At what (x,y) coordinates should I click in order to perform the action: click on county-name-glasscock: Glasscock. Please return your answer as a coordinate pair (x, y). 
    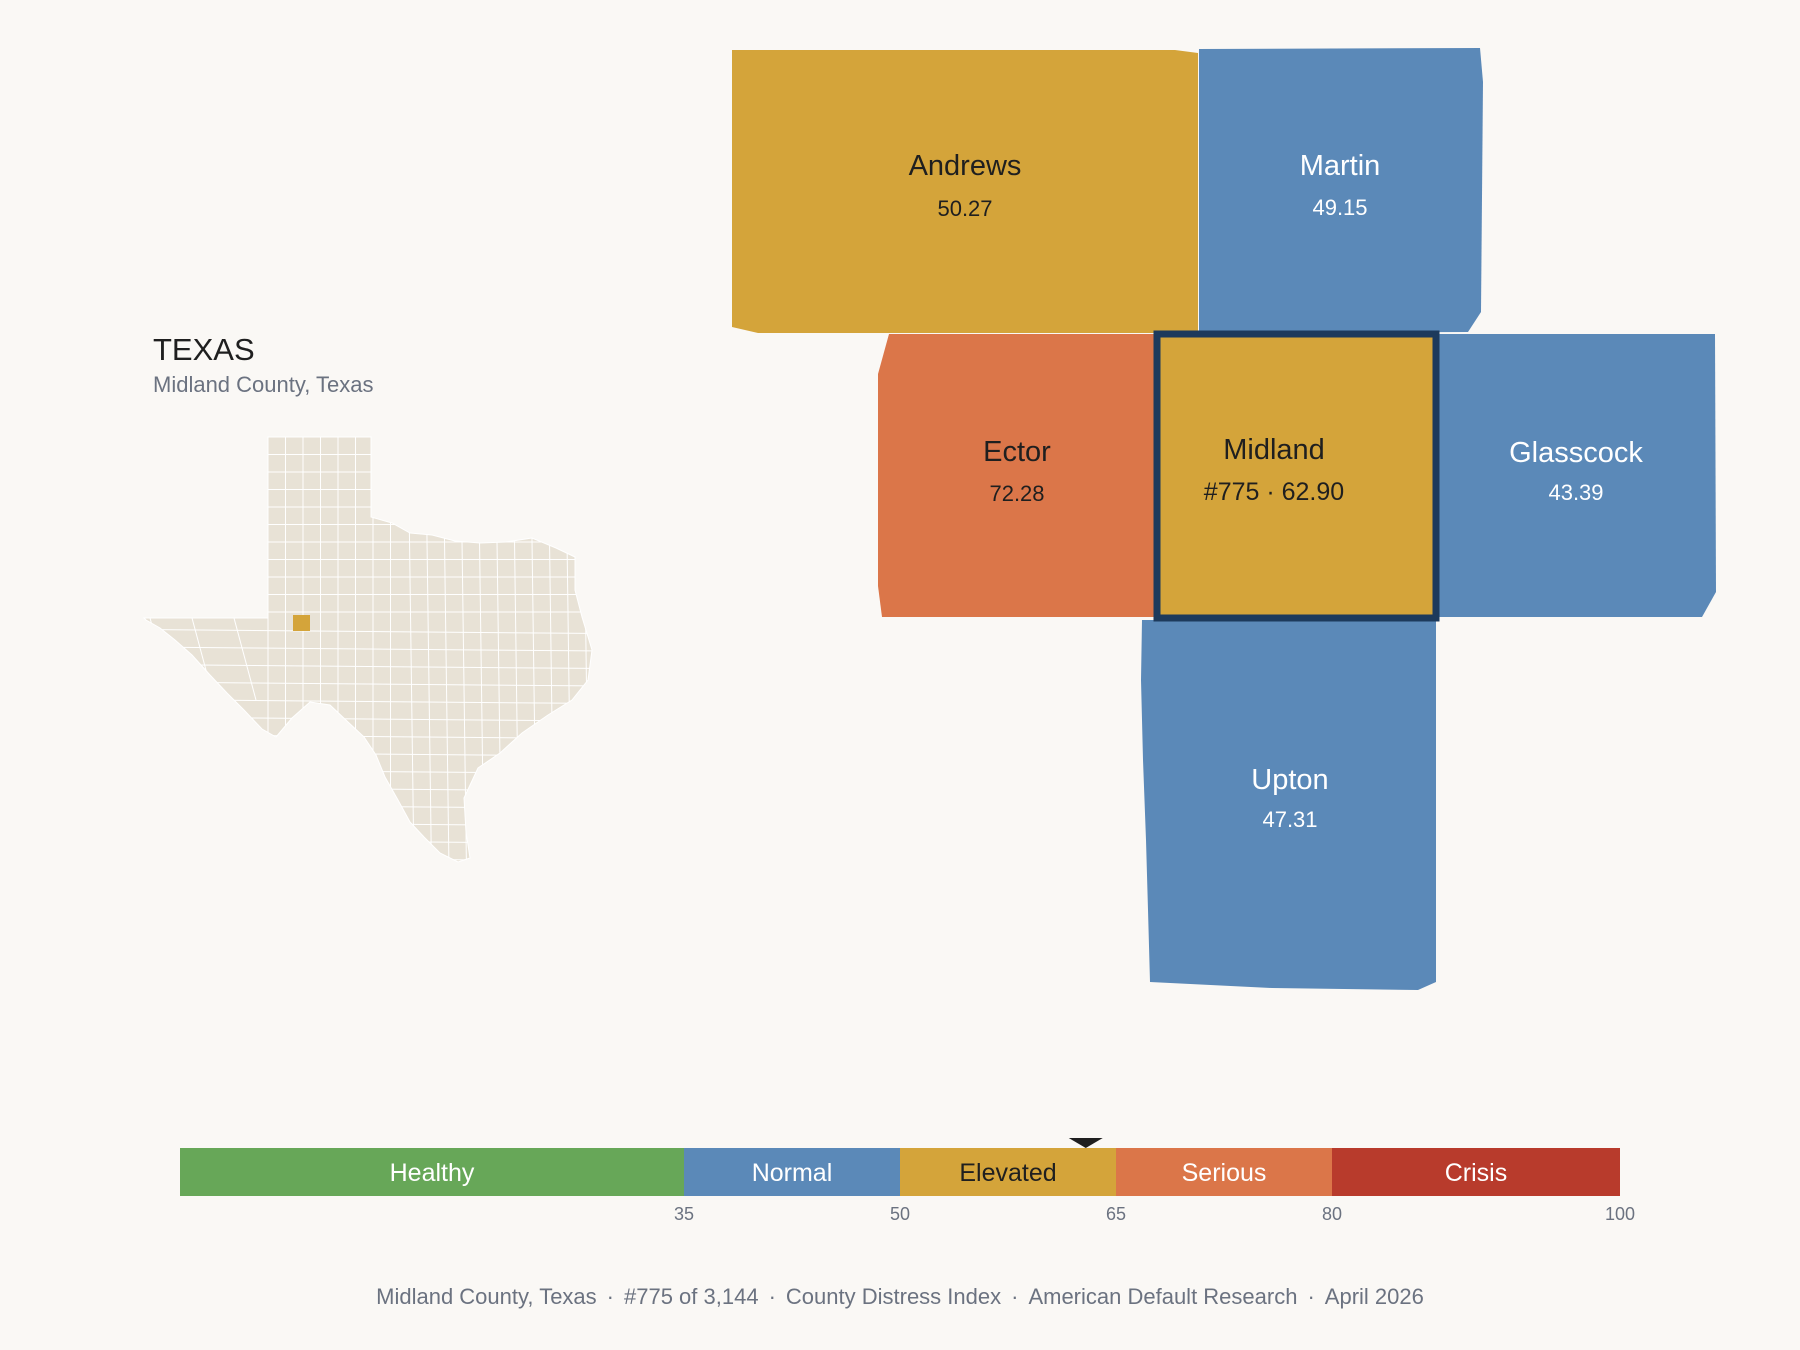
    Looking at the image, I should click on (1576, 453).